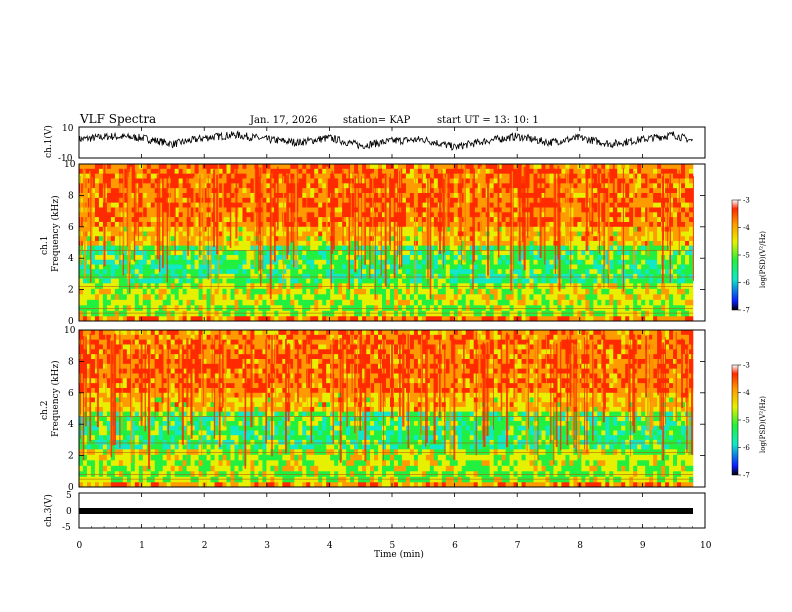 The image size is (792, 612). I want to click on spectrogram-burst, so click(333, 213).